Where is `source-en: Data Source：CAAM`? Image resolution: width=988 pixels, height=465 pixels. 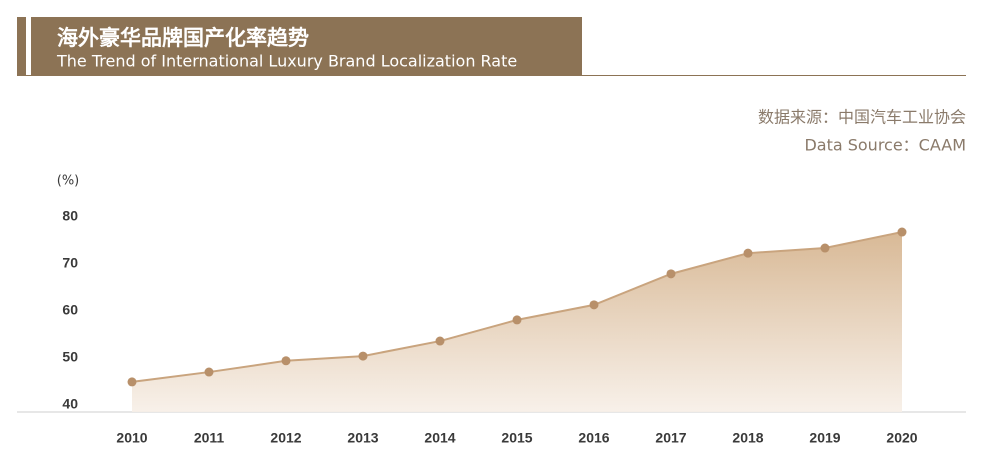
source-en: Data Source：CAAM is located at coordinates (885, 145).